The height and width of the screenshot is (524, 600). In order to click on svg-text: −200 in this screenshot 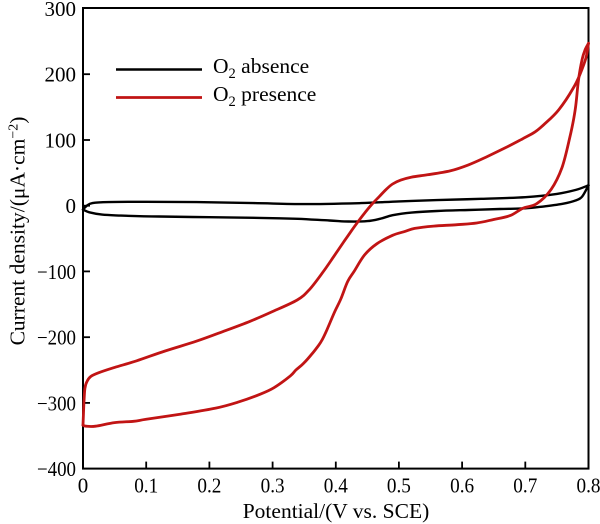, I will do `click(56, 338)`.